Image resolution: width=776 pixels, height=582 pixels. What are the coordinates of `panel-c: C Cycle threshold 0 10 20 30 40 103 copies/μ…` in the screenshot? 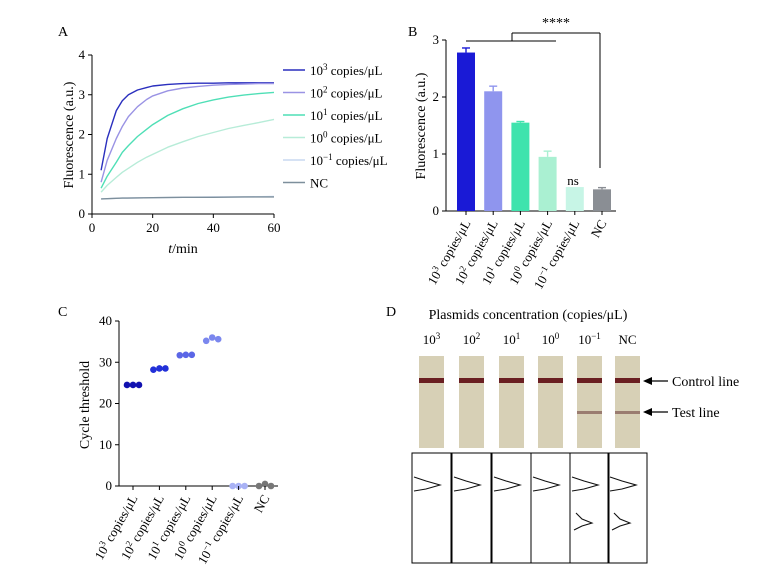 It's located at (168, 436).